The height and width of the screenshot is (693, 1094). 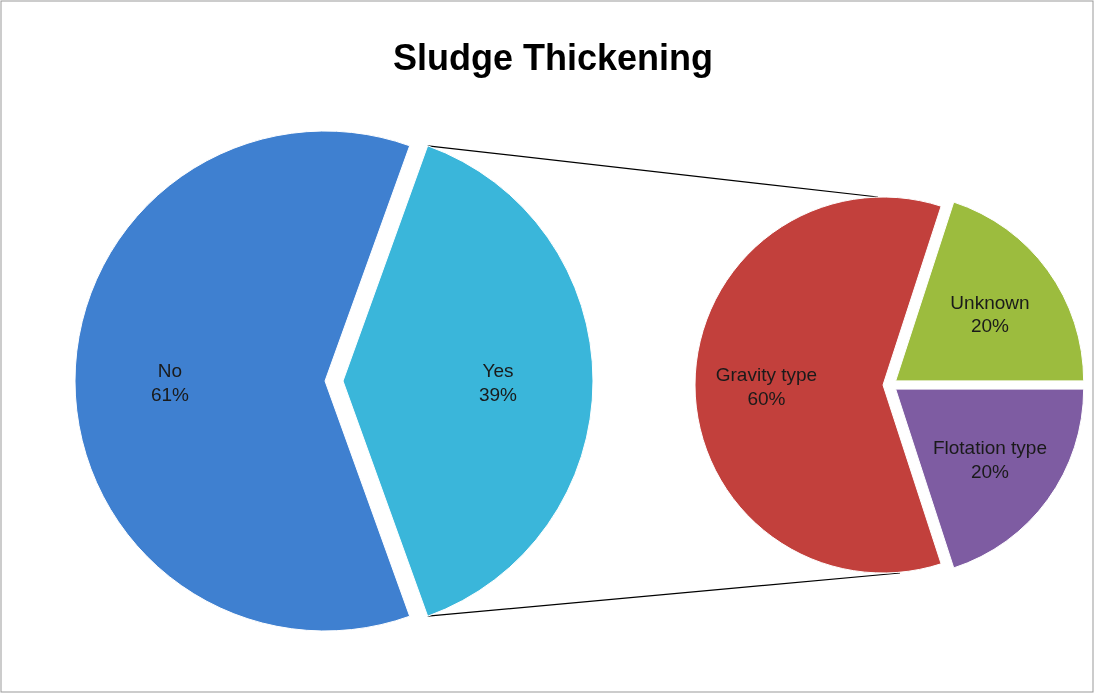 I want to click on data-label: 60%, so click(x=766, y=398).